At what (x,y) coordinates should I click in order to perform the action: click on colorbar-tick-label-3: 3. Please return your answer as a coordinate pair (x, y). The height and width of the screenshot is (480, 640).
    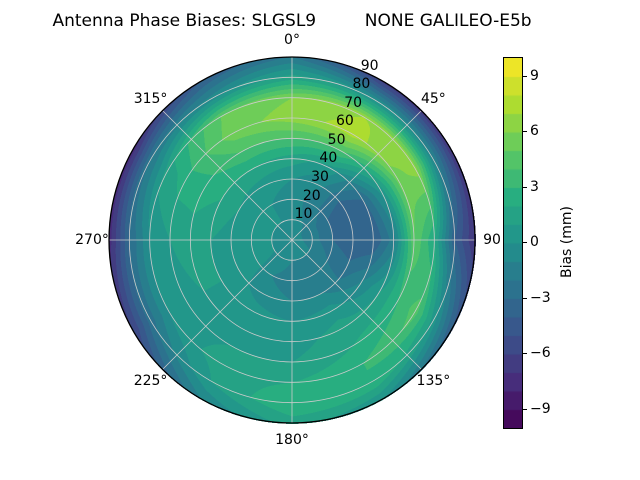
    Looking at the image, I should click on (534, 186).